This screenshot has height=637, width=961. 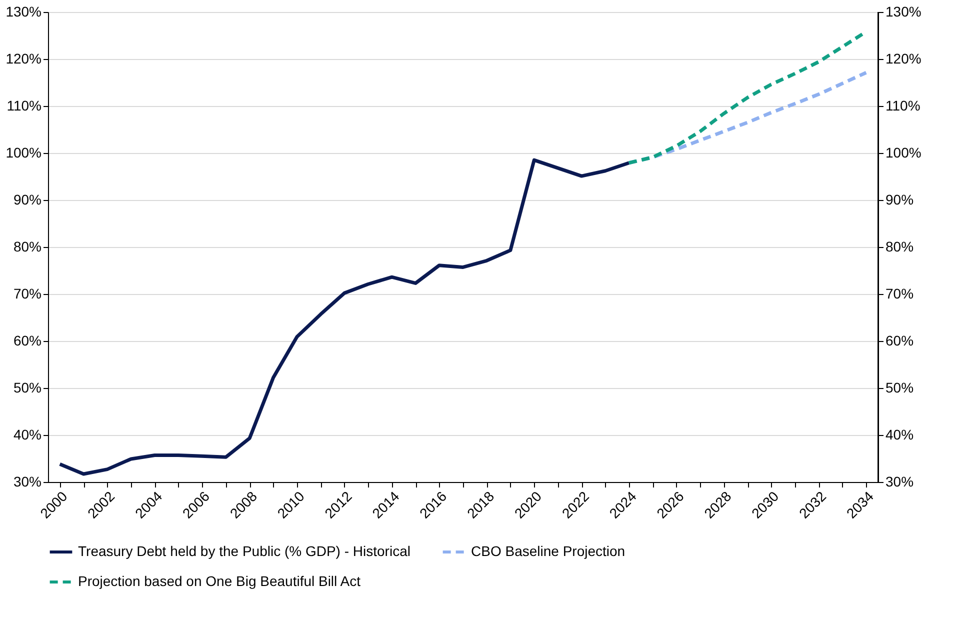 I want to click on y2-tick-label: 110%, so click(x=903, y=106).